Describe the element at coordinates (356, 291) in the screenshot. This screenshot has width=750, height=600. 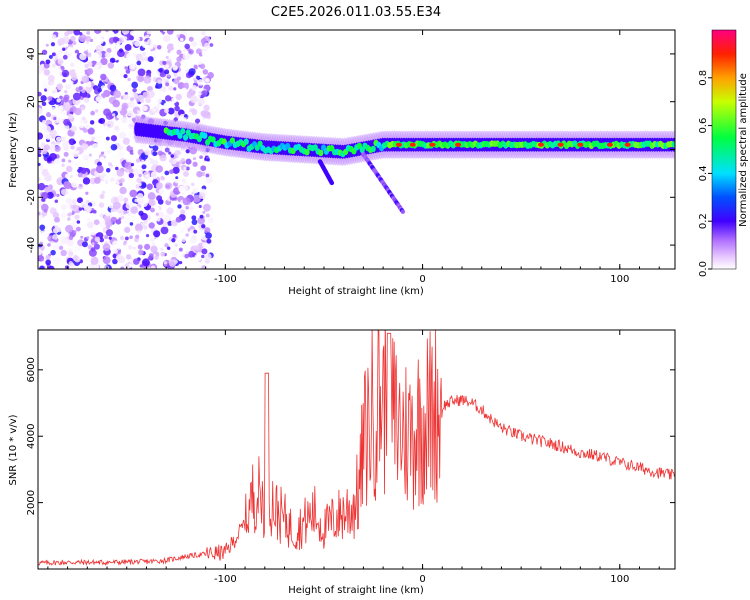
I see `spectrogram-xlabel: Height of straight line (km)` at that location.